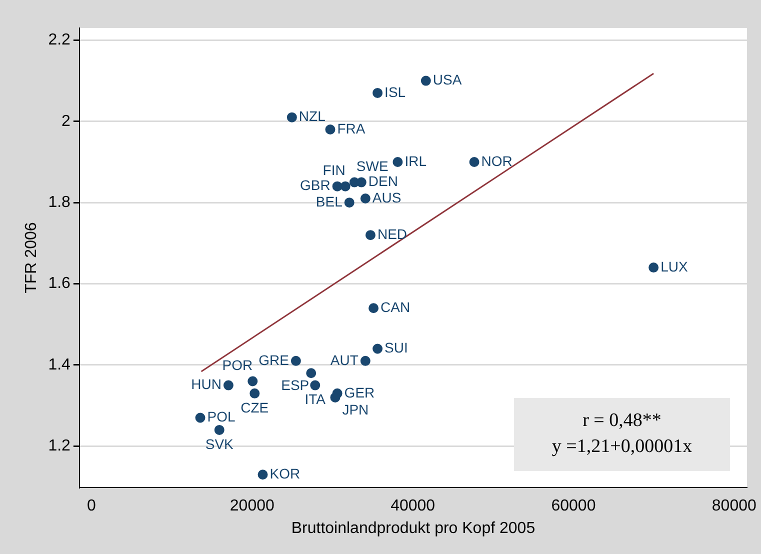  Describe the element at coordinates (59, 365) in the screenshot. I see `y-tick-label: 1.4` at that location.